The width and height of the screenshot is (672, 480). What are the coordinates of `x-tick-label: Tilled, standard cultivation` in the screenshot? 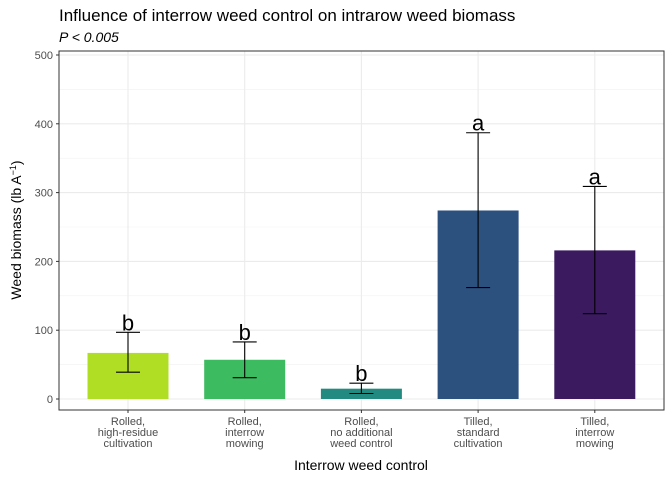 It's located at (478, 433).